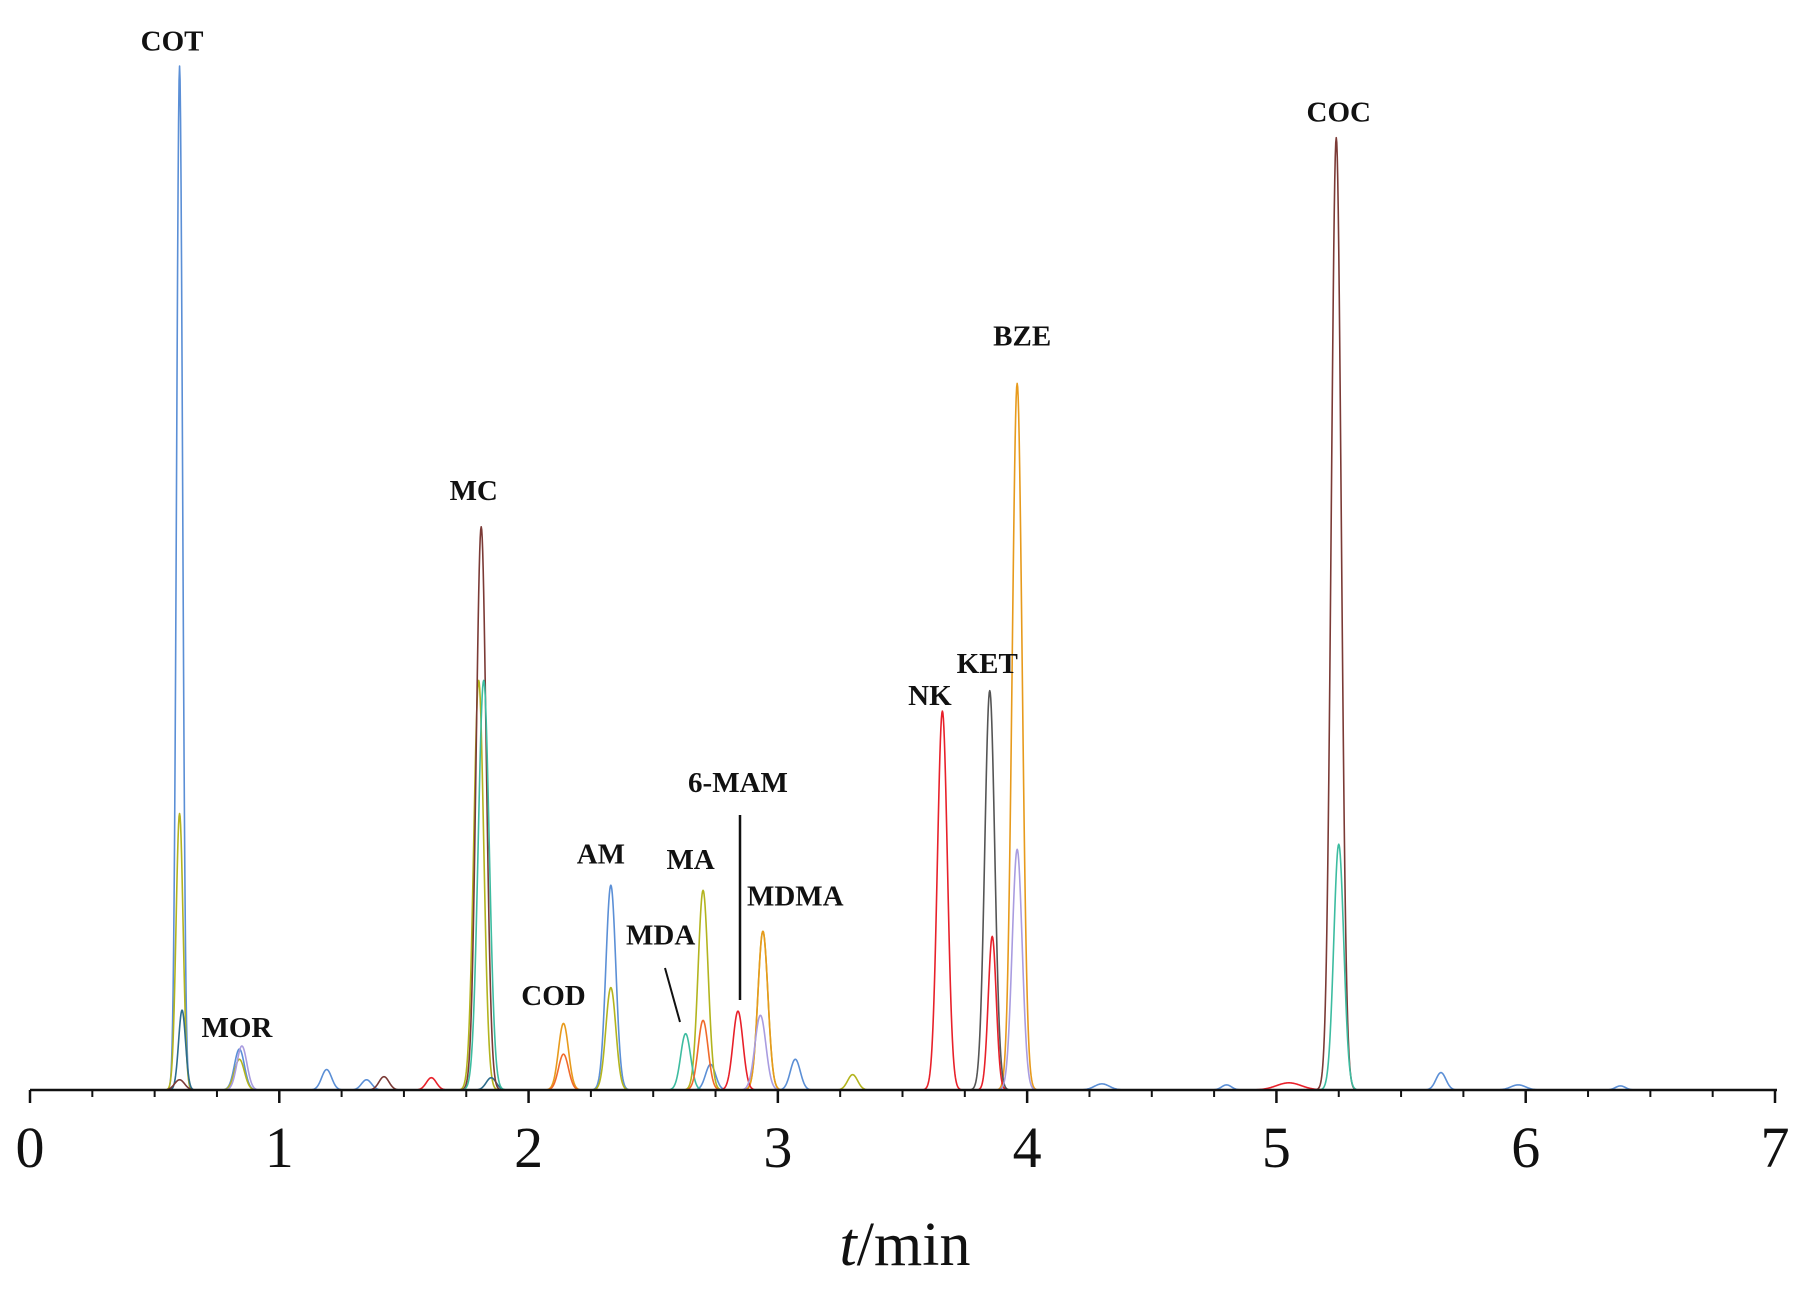 The height and width of the screenshot is (1294, 1800). What do you see at coordinates (849, 1245) in the screenshot?
I see `x-axis-title-var: t` at bounding box center [849, 1245].